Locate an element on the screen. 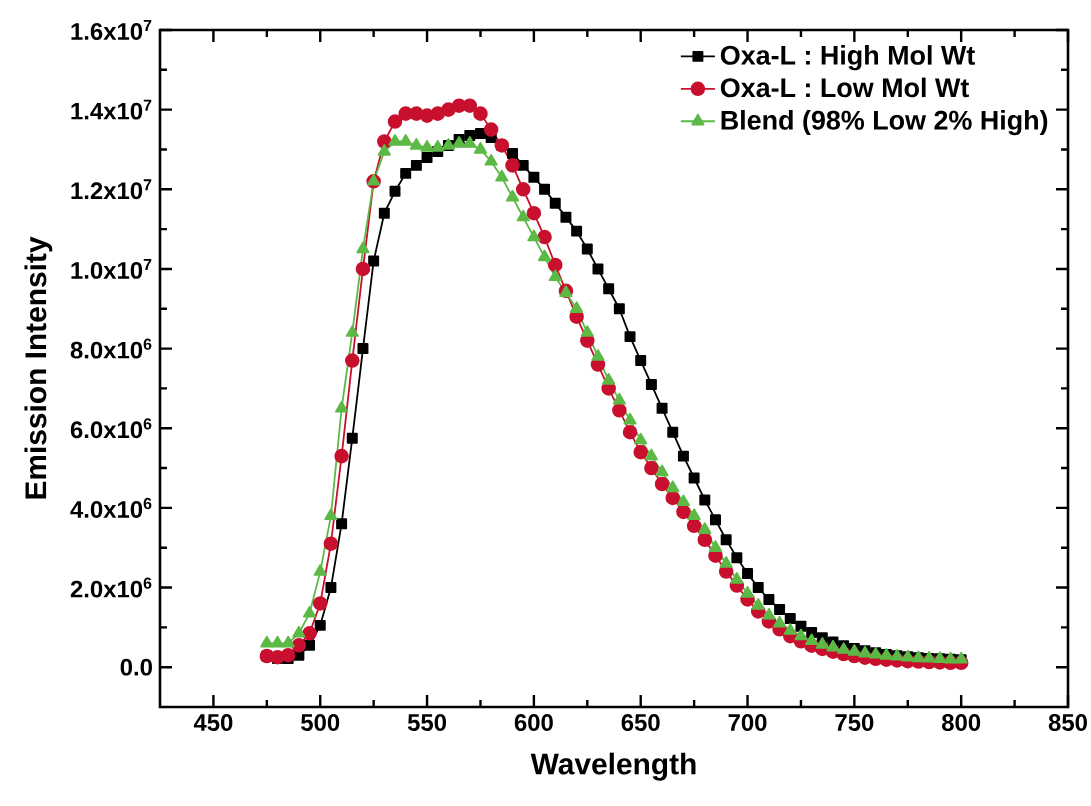 This screenshot has width=1091, height=806. x-tick-label: 500 is located at coordinates (320, 722).